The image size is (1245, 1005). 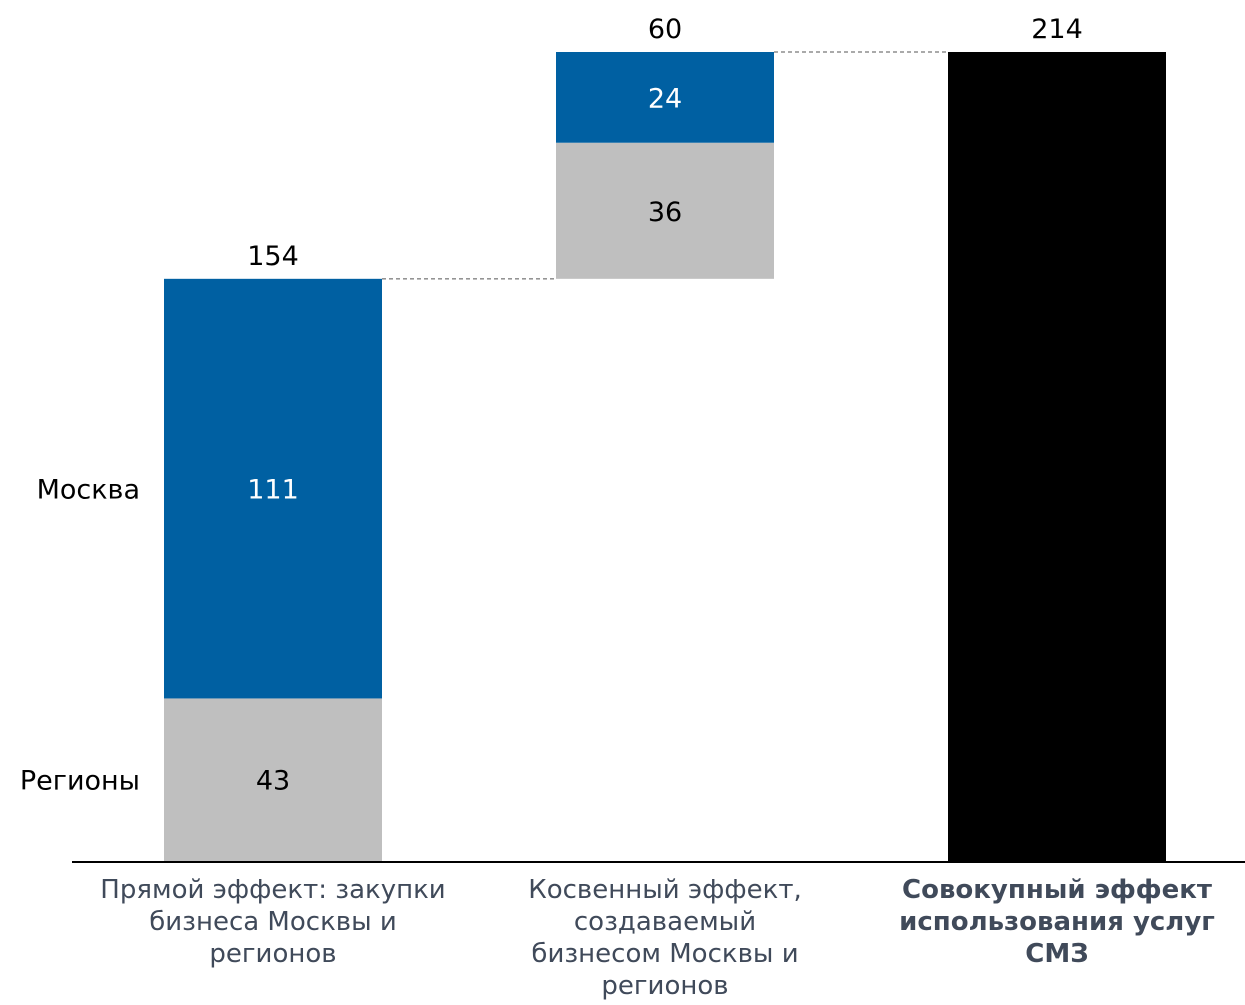 I want to click on segment-value-label-2-2: 24, so click(x=665, y=98).